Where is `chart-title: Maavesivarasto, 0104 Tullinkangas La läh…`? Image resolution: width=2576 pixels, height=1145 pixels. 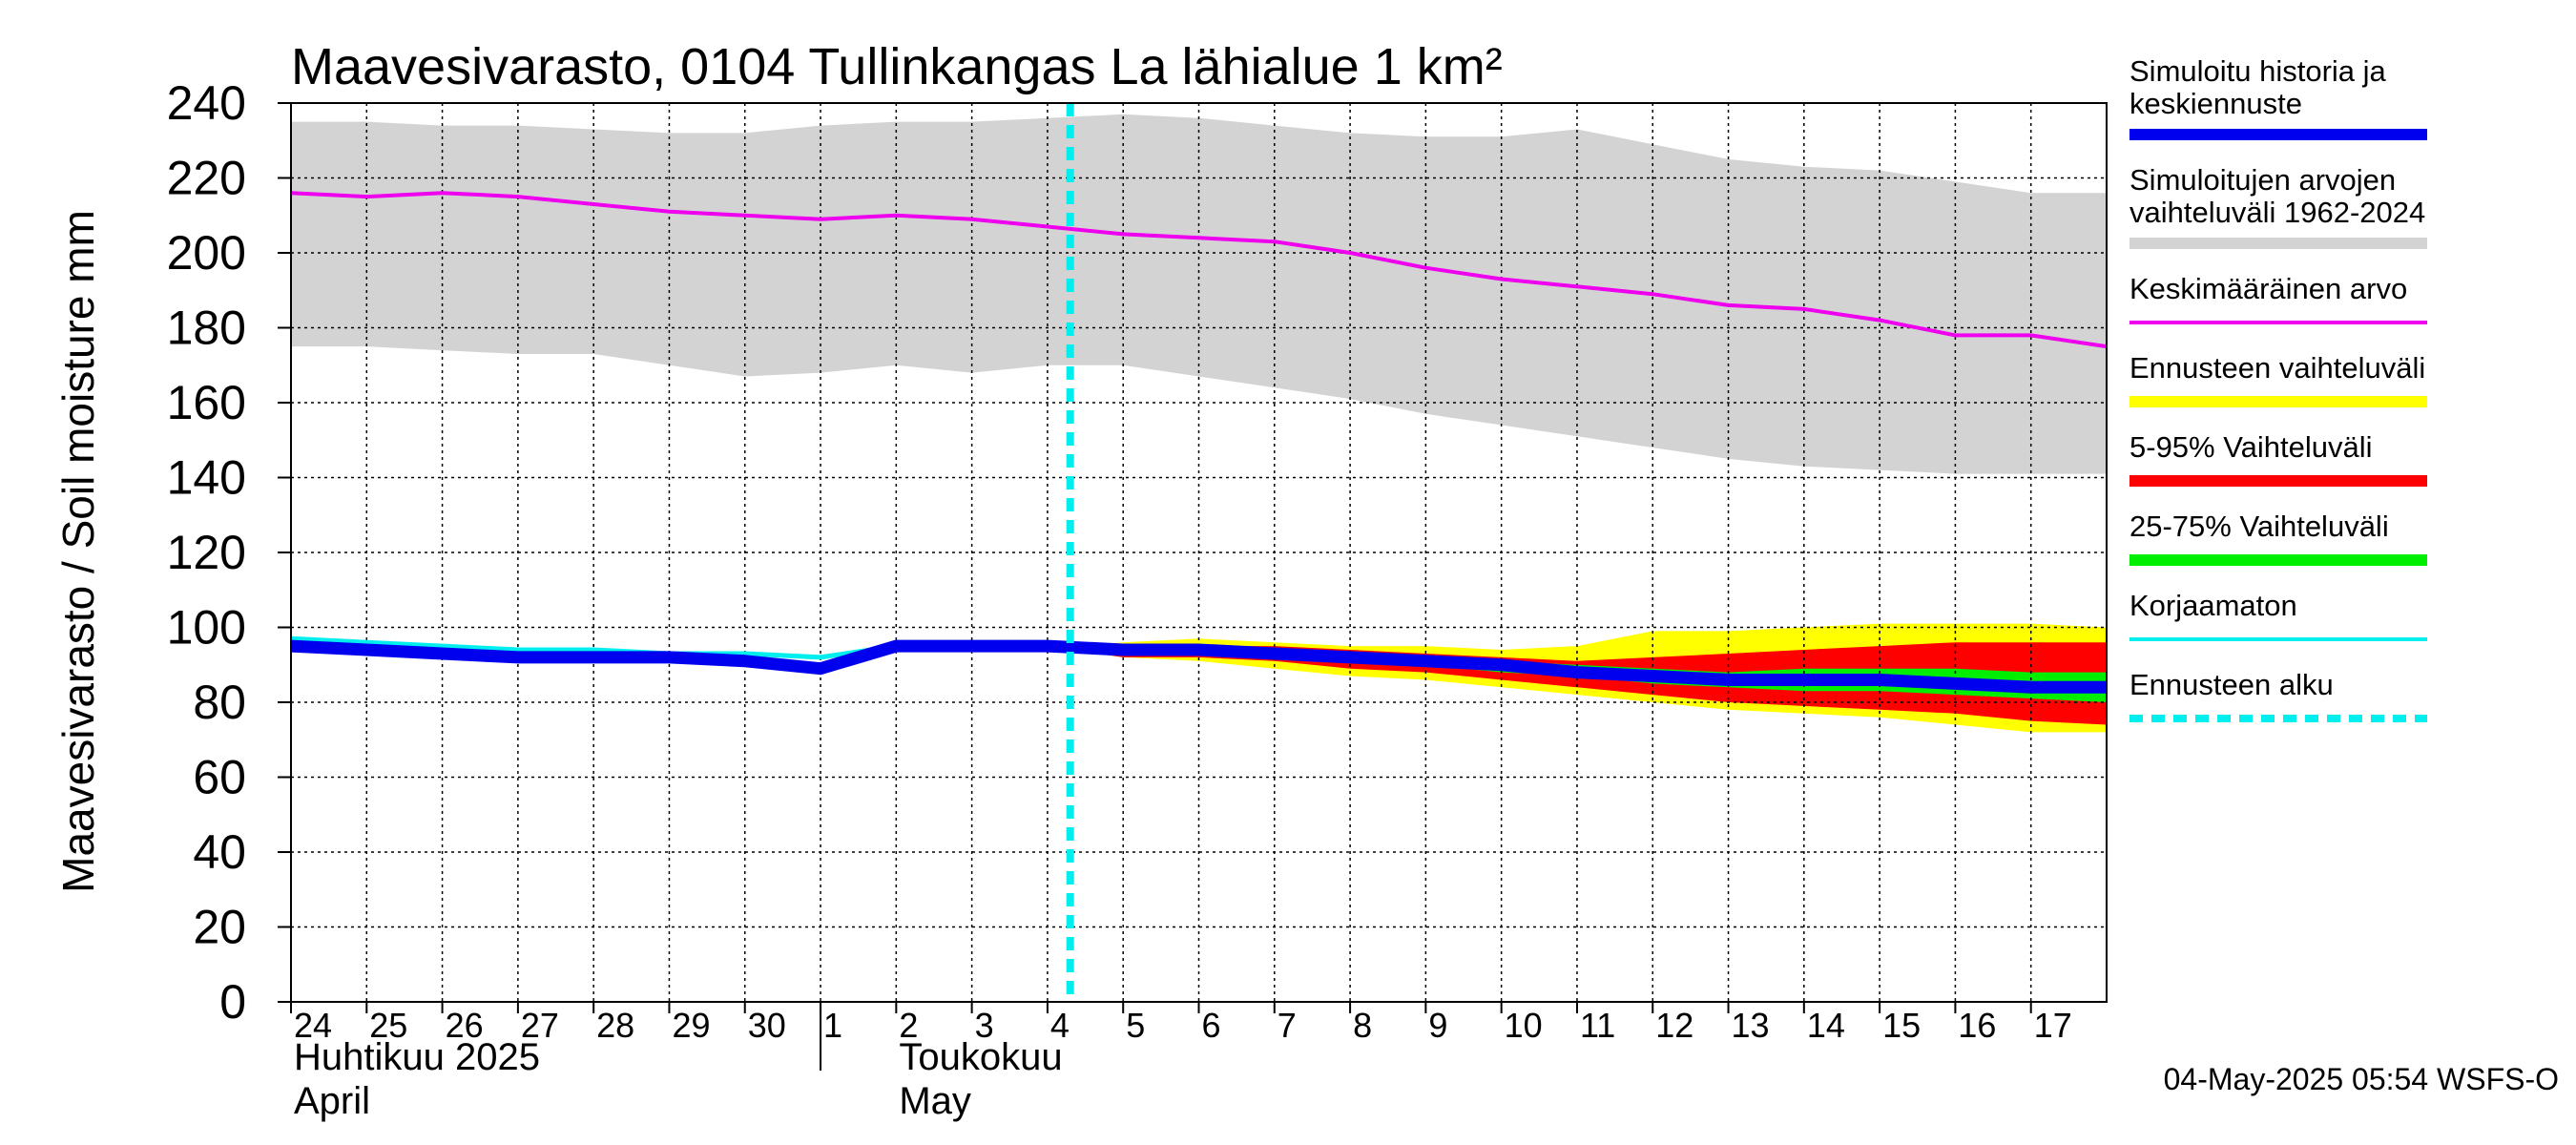 chart-title: Maavesivarasto, 0104 Tullinkangas La läh… is located at coordinates (897, 66).